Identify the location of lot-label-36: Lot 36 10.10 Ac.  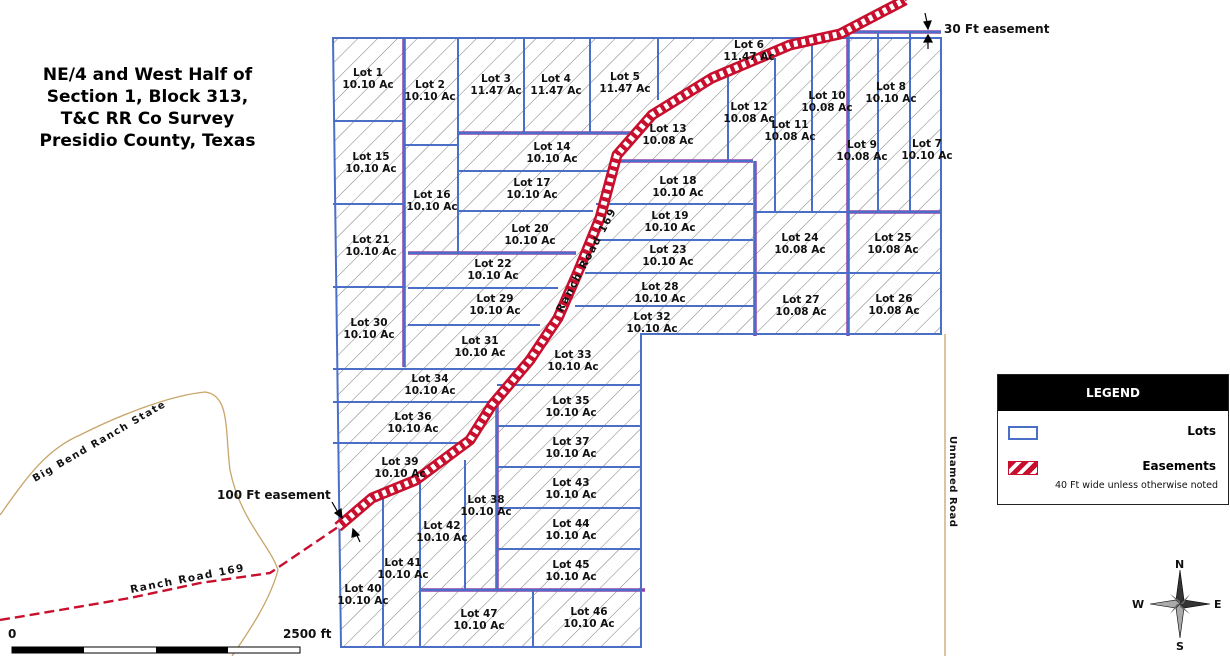
(412, 423).